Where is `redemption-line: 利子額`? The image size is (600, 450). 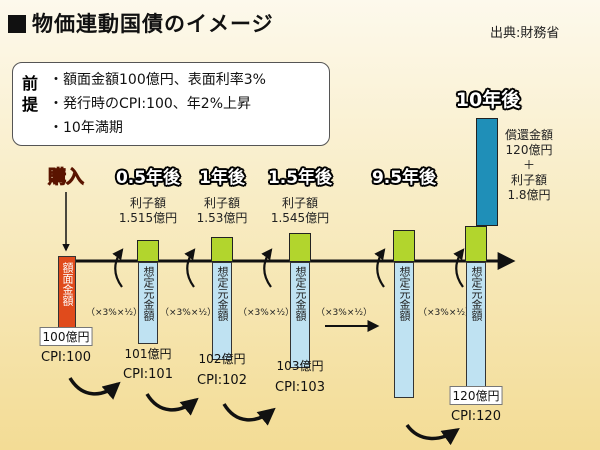 redemption-line: 利子額 is located at coordinates (529, 180).